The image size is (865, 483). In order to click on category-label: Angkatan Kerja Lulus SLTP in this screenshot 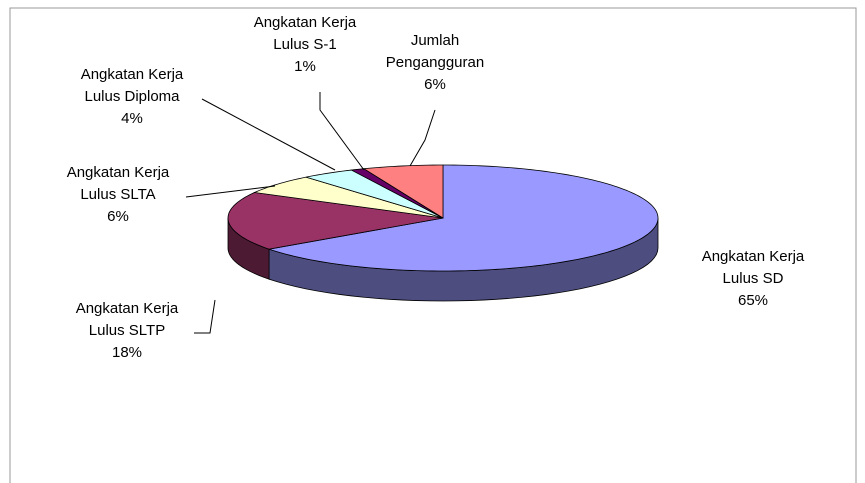, I will do `click(127, 319)`.